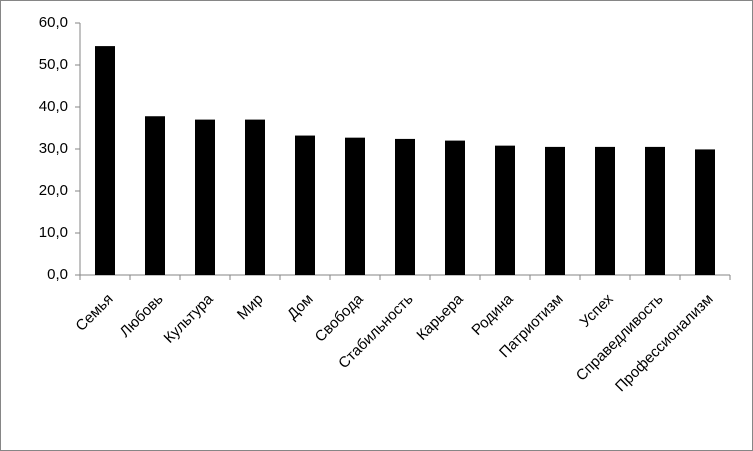  I want to click on y-tick-label: 10,0, so click(53, 232).